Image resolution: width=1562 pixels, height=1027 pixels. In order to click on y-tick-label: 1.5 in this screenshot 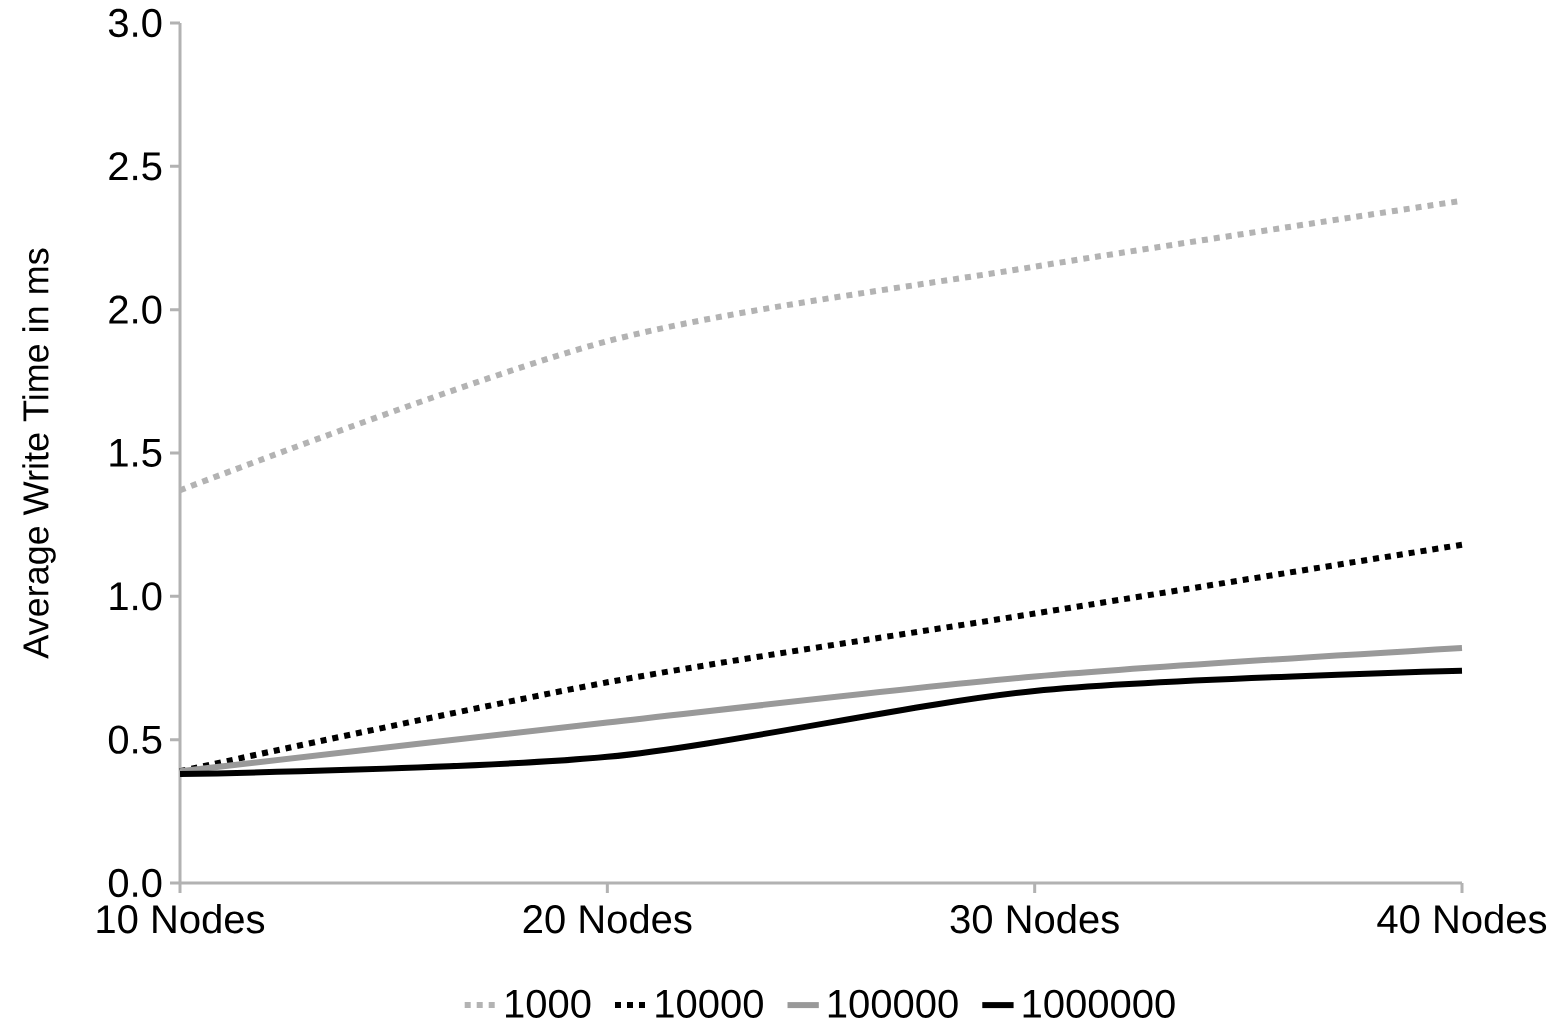, I will do `click(136, 453)`.